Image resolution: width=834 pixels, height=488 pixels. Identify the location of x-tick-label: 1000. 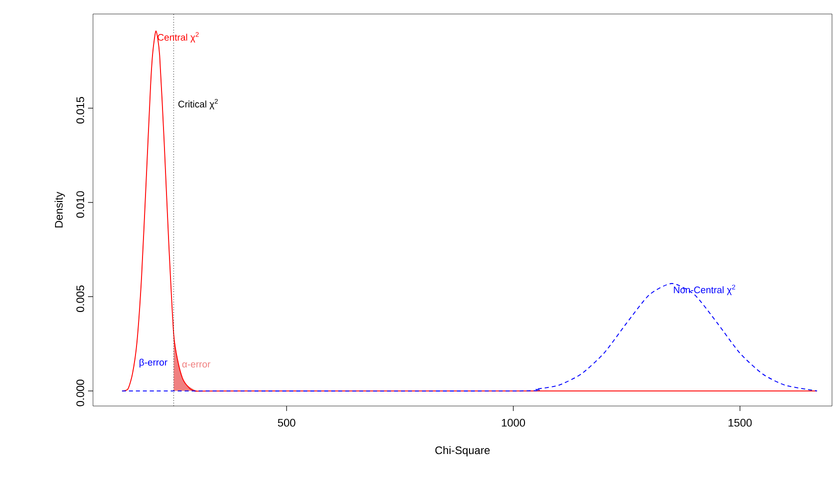
(514, 422).